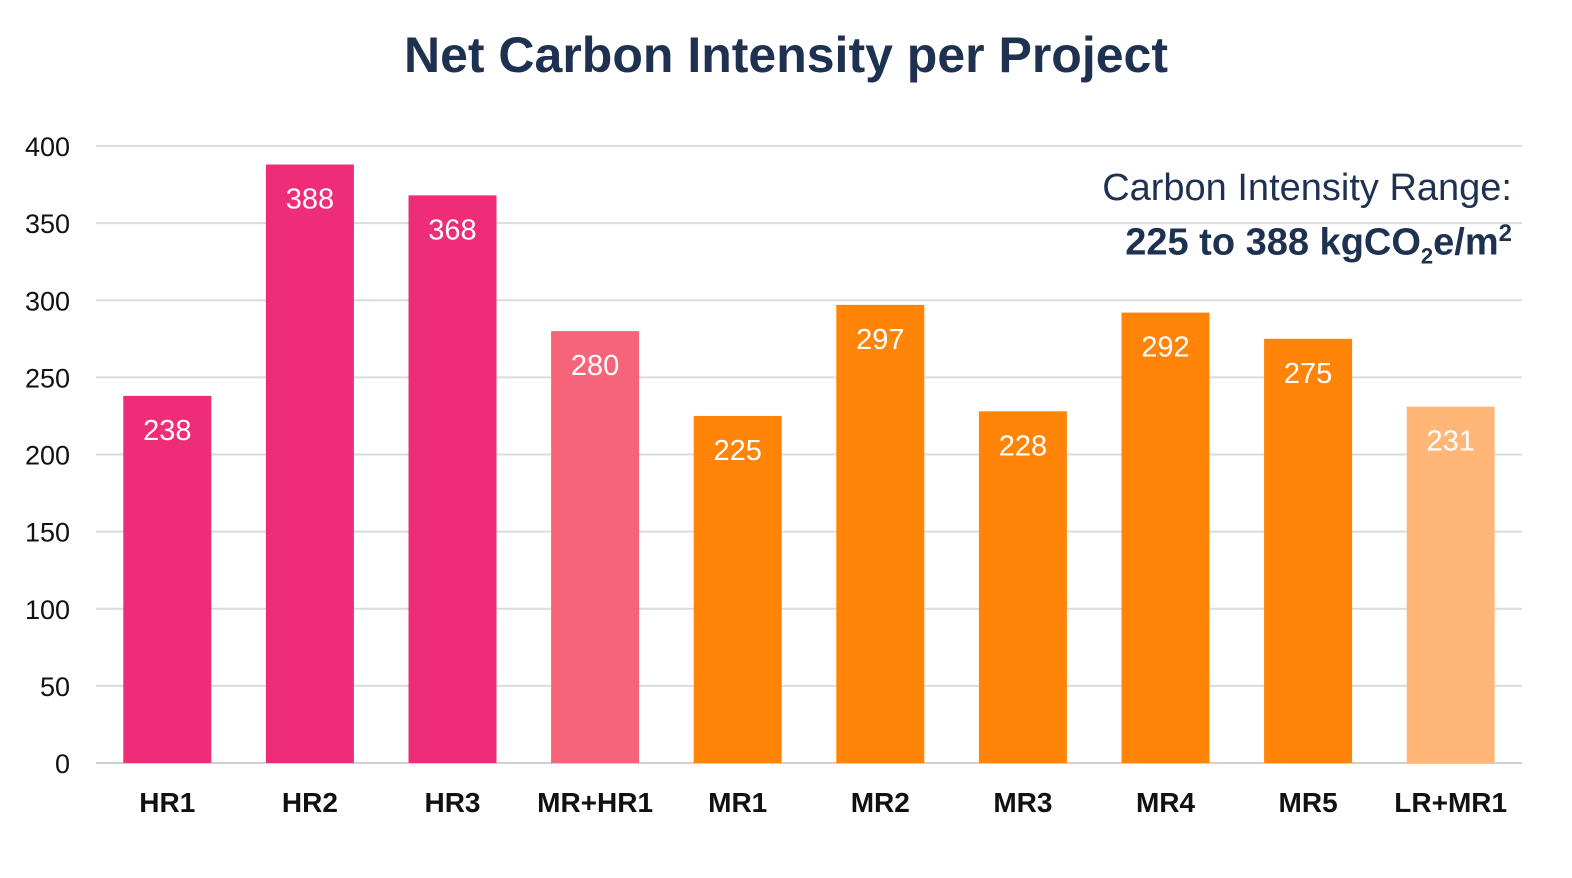 Image resolution: width=1572 pixels, height=878 pixels. Describe the element at coordinates (1505, 233) in the screenshot. I see `annotation-range-sup: 2` at that location.